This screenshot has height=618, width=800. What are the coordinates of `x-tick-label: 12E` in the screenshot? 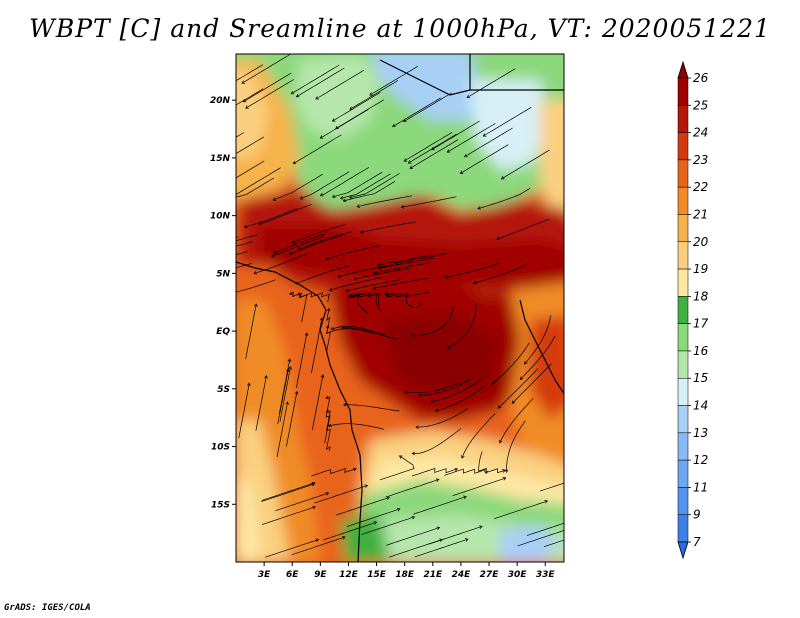 It's located at (349, 575).